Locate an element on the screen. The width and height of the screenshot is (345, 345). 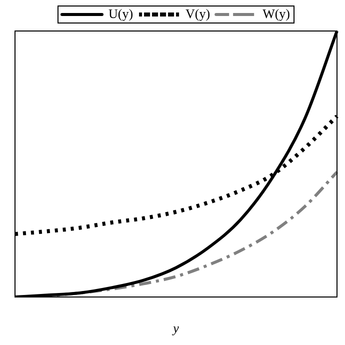
legend-label: W(y) is located at coordinates (276, 13).